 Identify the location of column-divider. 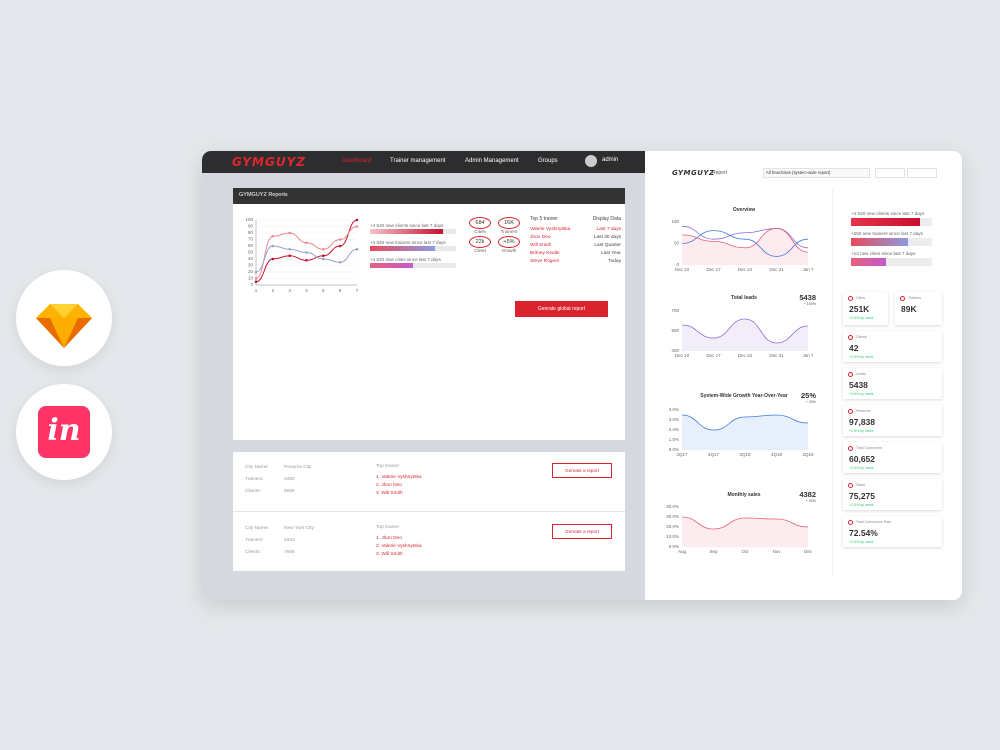
(832, 382).